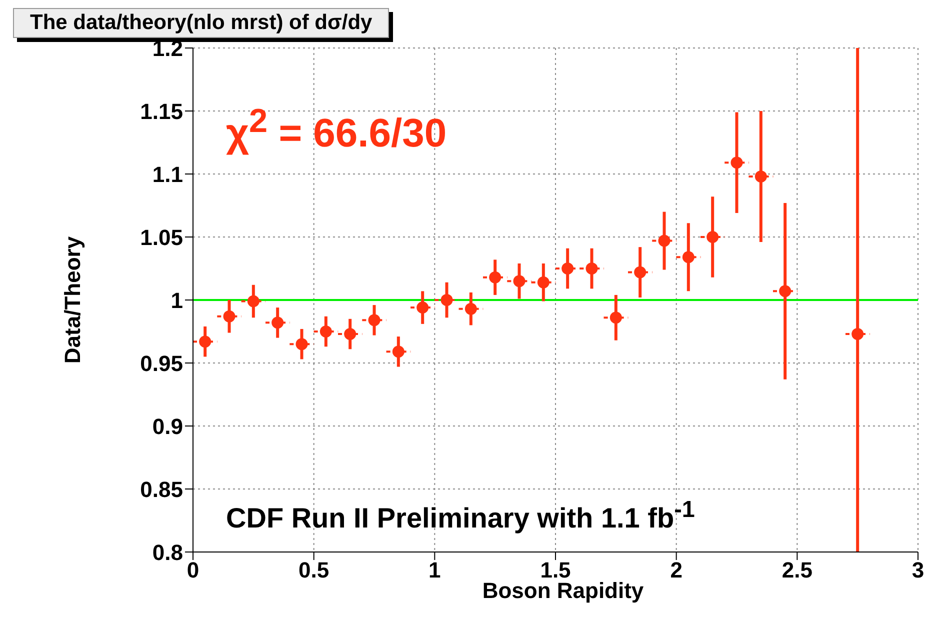 Image resolution: width=926 pixels, height=619 pixels. Describe the element at coordinates (167, 426) in the screenshot. I see `y-tick-label: 0.9` at that location.